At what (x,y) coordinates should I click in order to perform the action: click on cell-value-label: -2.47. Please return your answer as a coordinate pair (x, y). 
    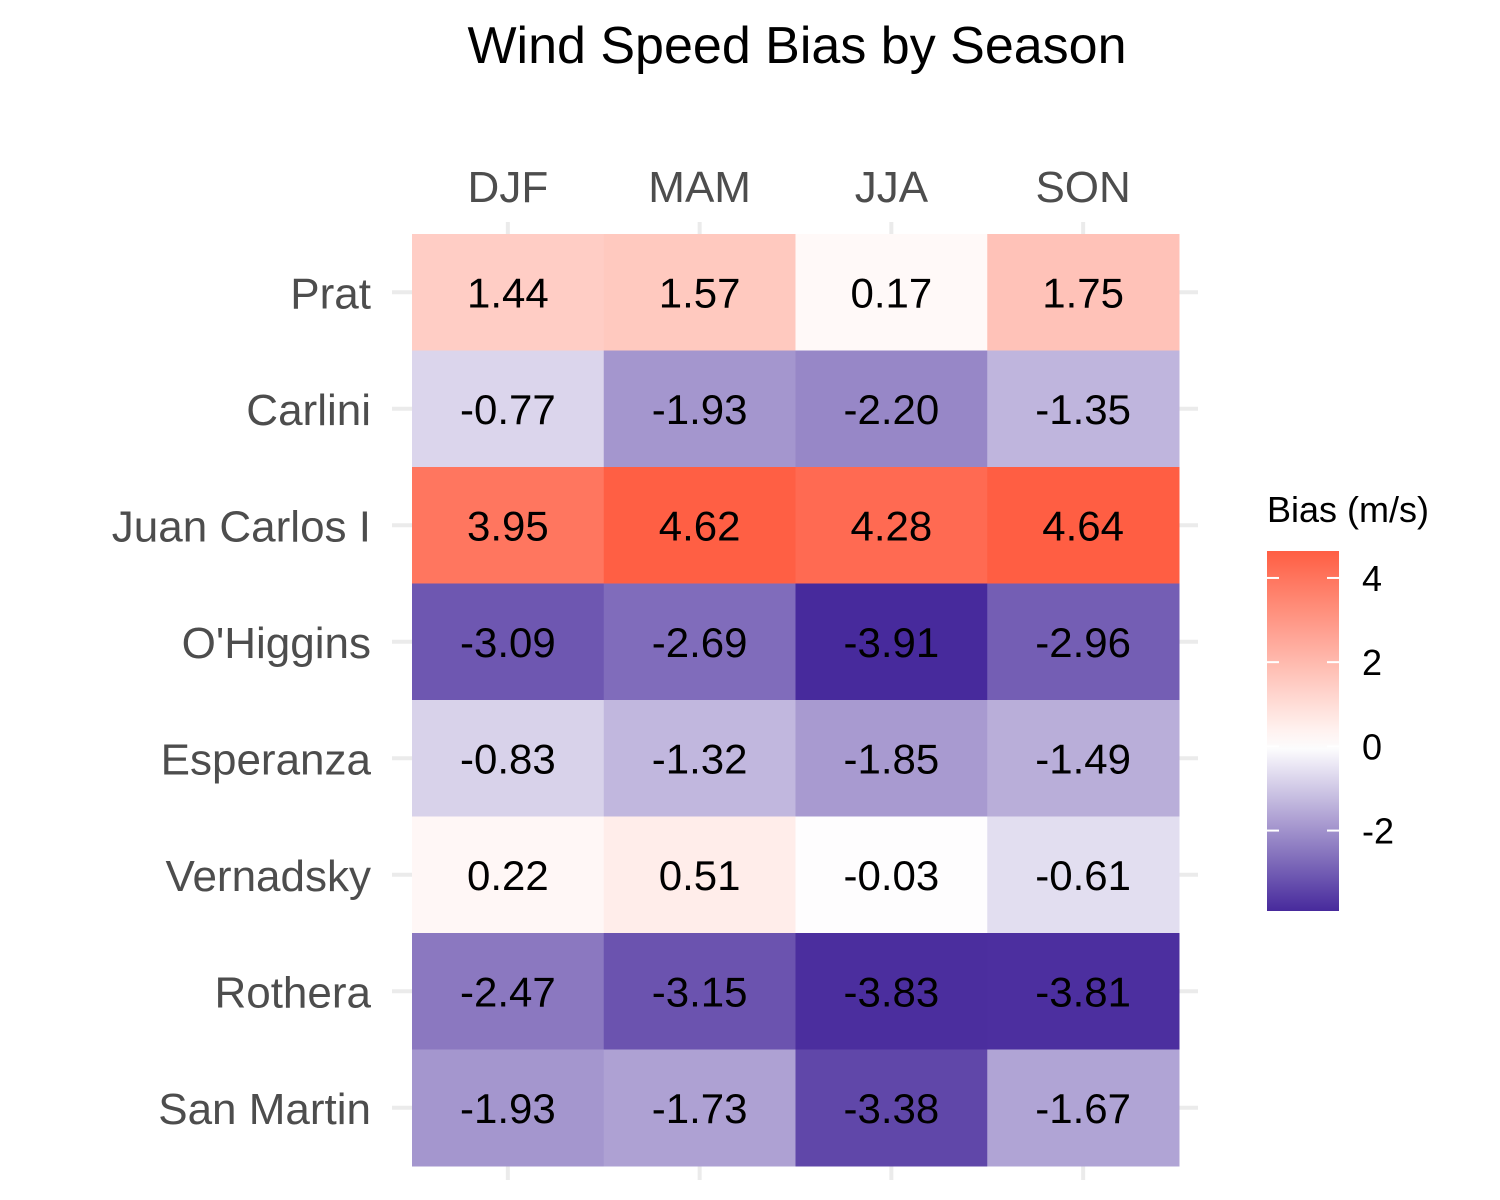
    Looking at the image, I should click on (508, 991).